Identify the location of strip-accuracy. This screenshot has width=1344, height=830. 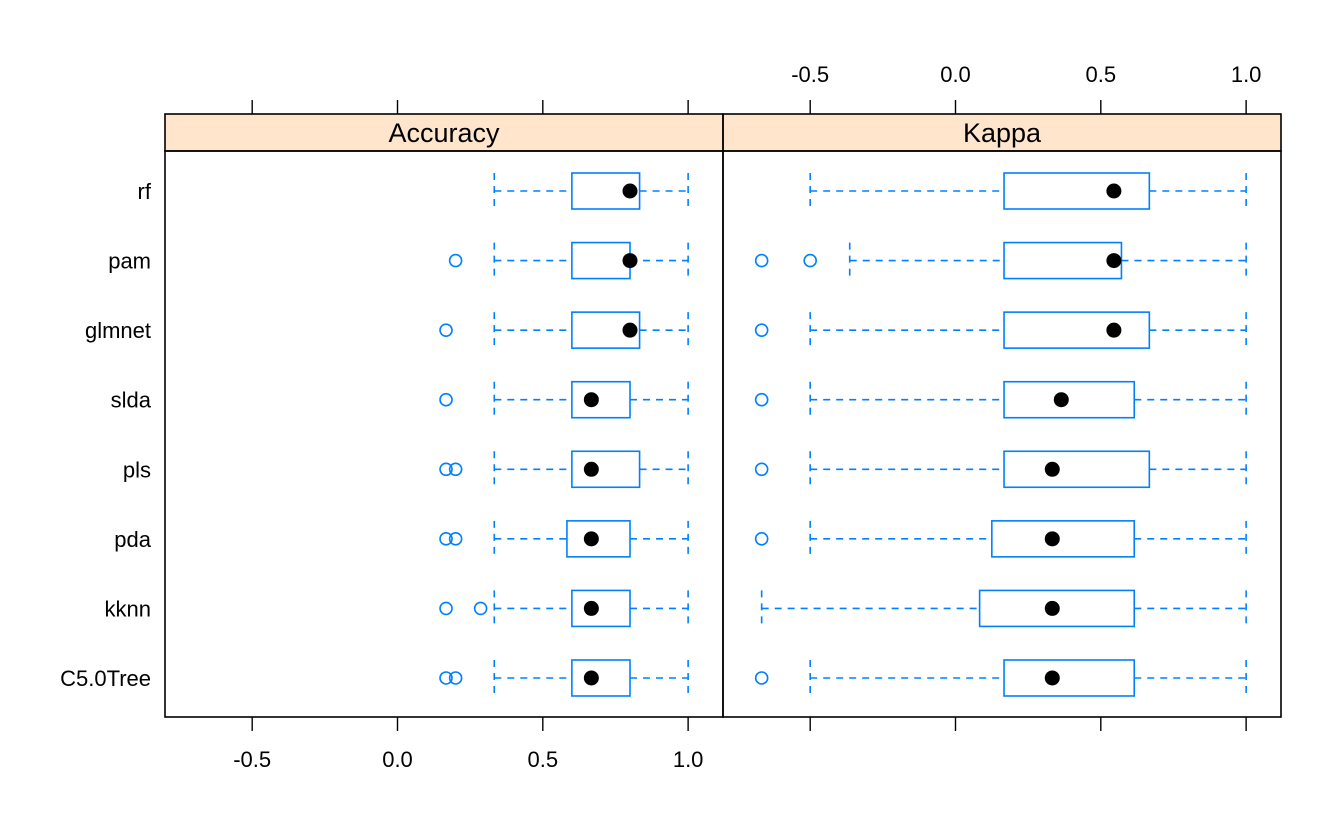
(444, 132).